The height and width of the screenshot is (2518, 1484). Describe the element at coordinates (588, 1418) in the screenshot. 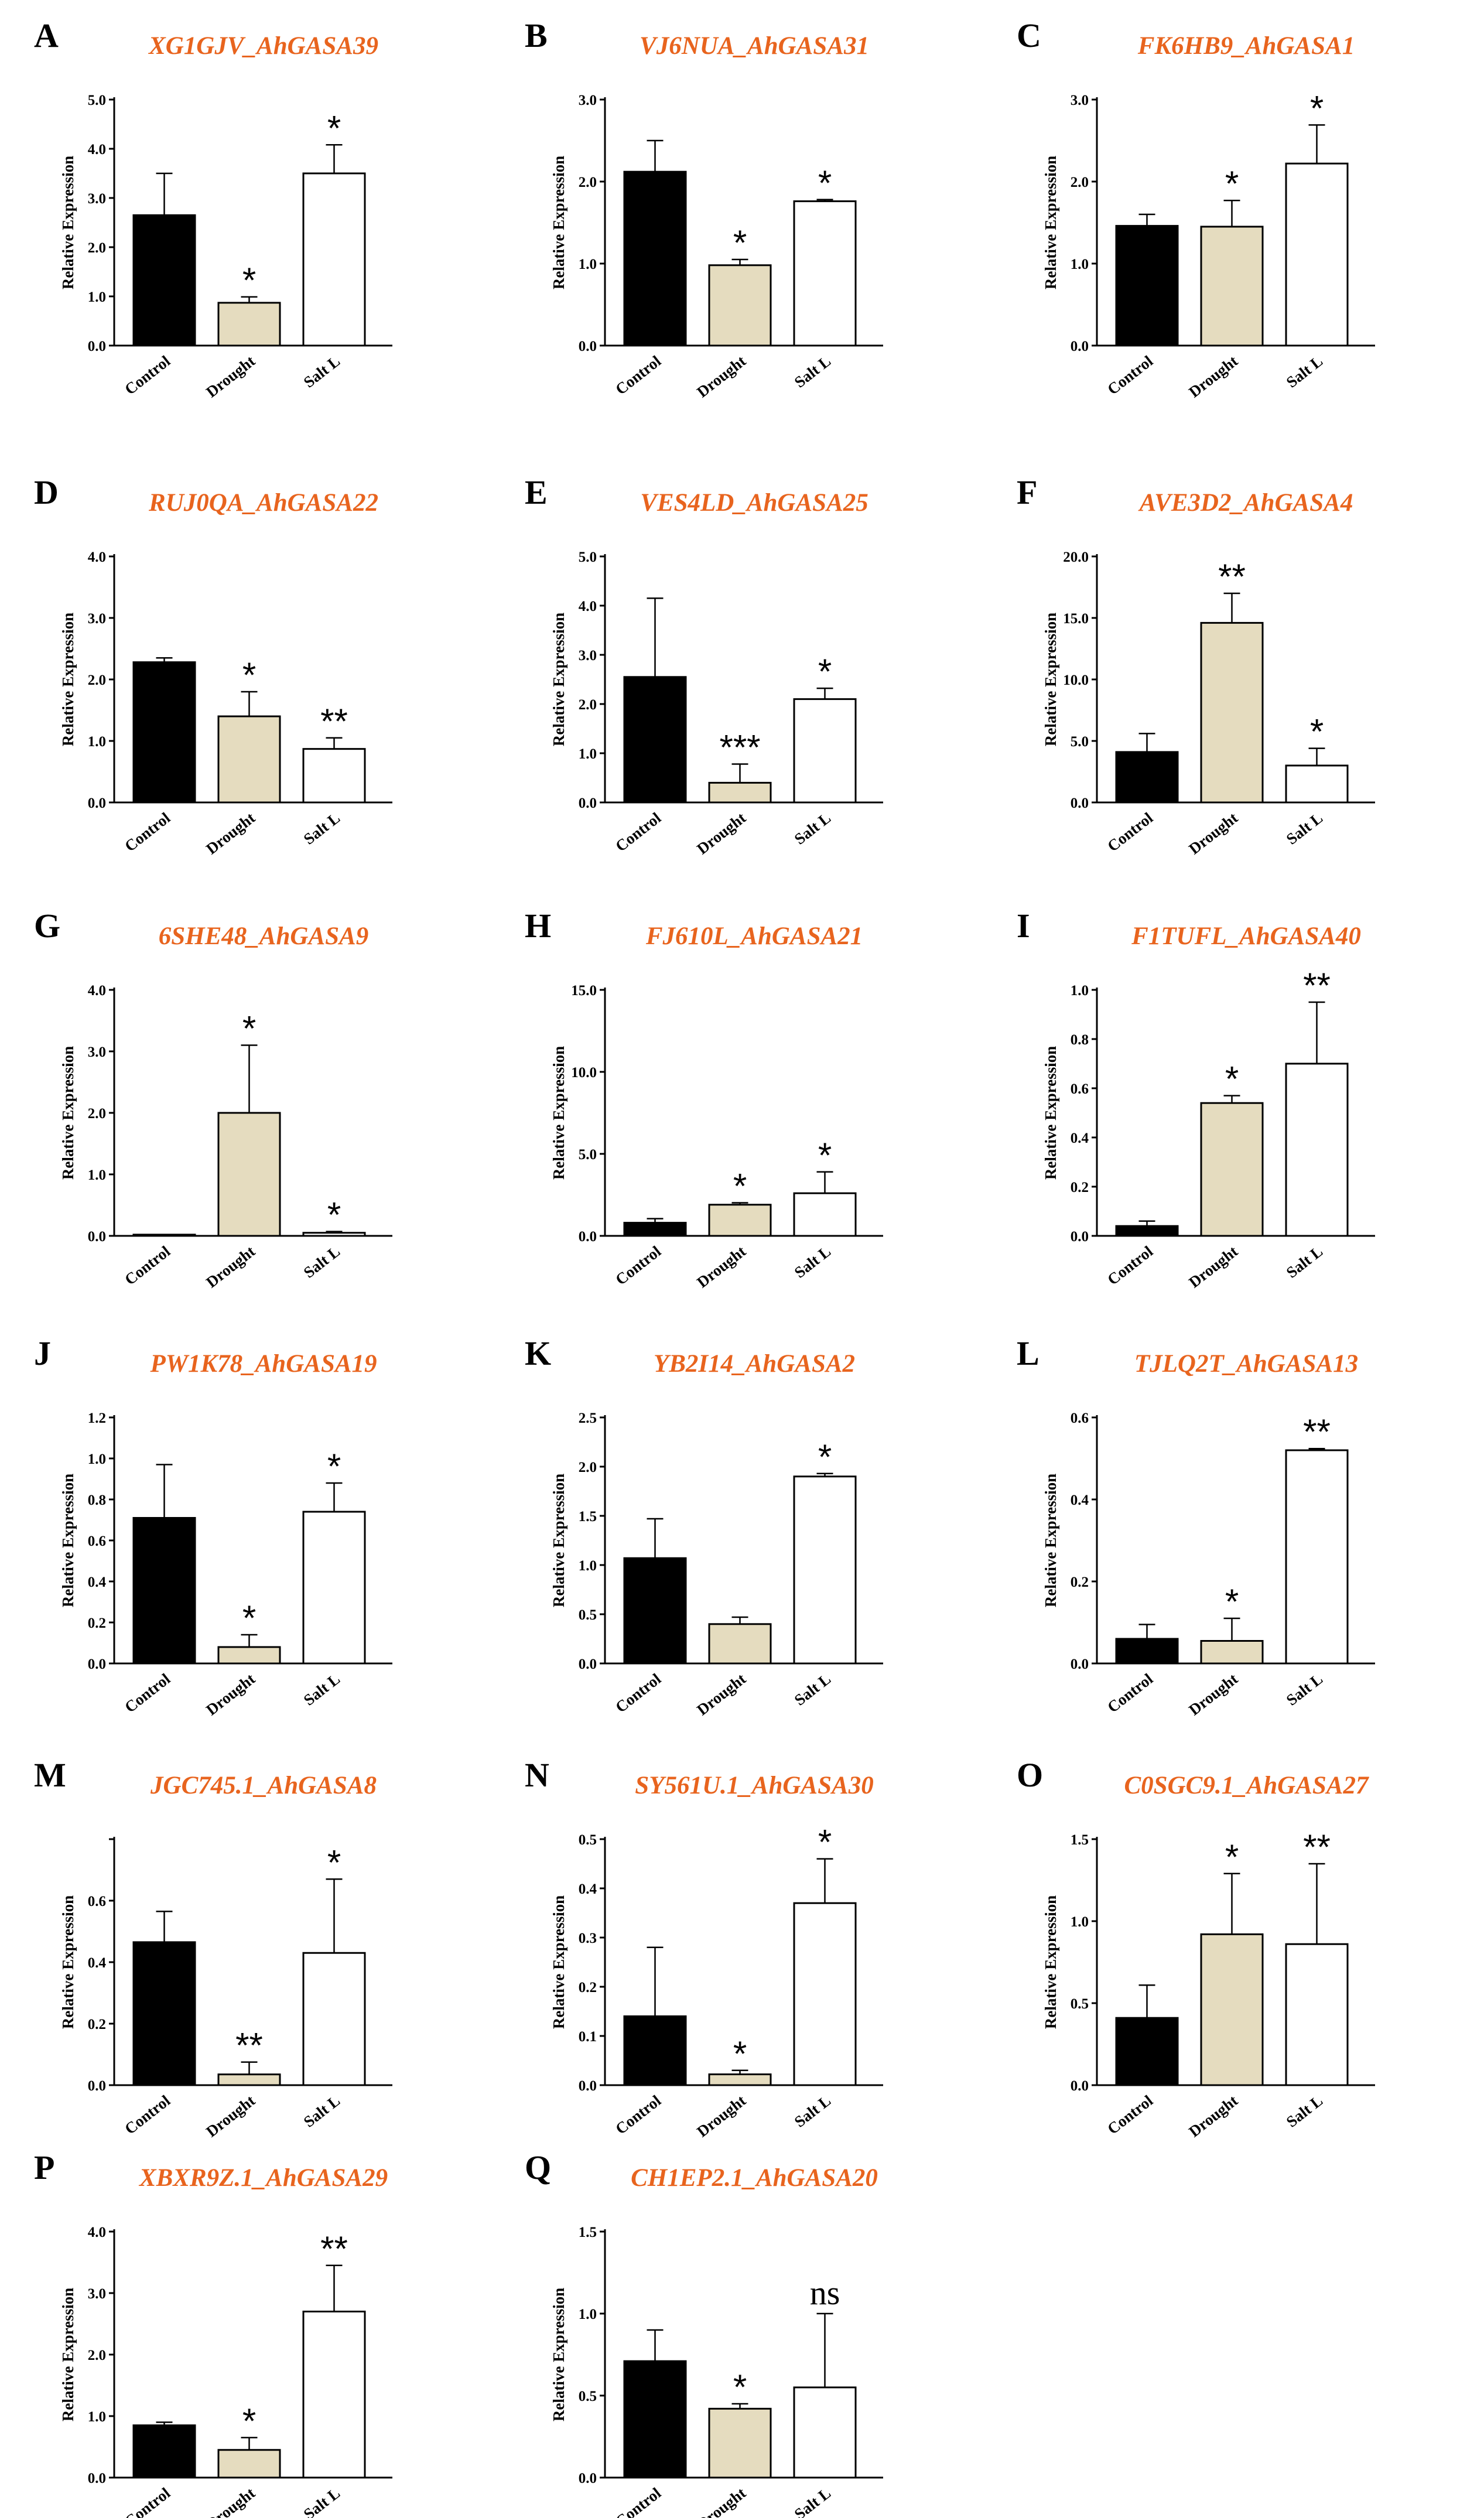

I see `y-tick-label: 2.5` at that location.